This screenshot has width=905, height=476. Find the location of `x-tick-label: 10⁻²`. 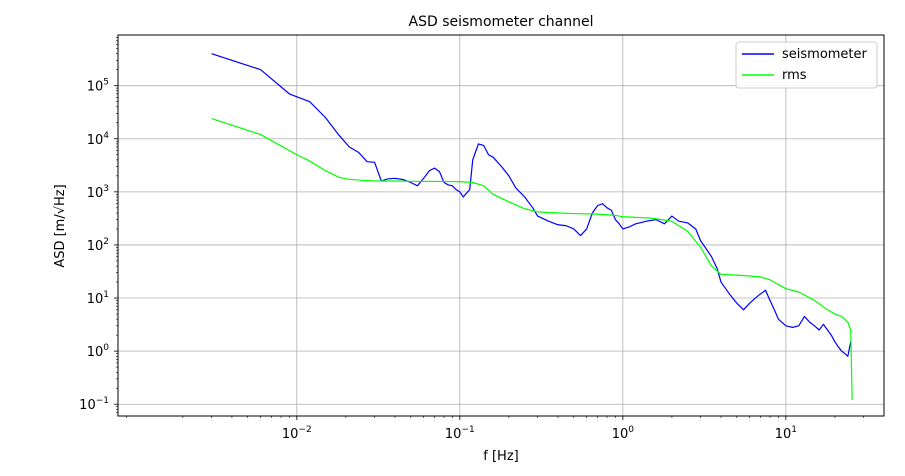

x-tick-label: 10⁻² is located at coordinates (297, 433).